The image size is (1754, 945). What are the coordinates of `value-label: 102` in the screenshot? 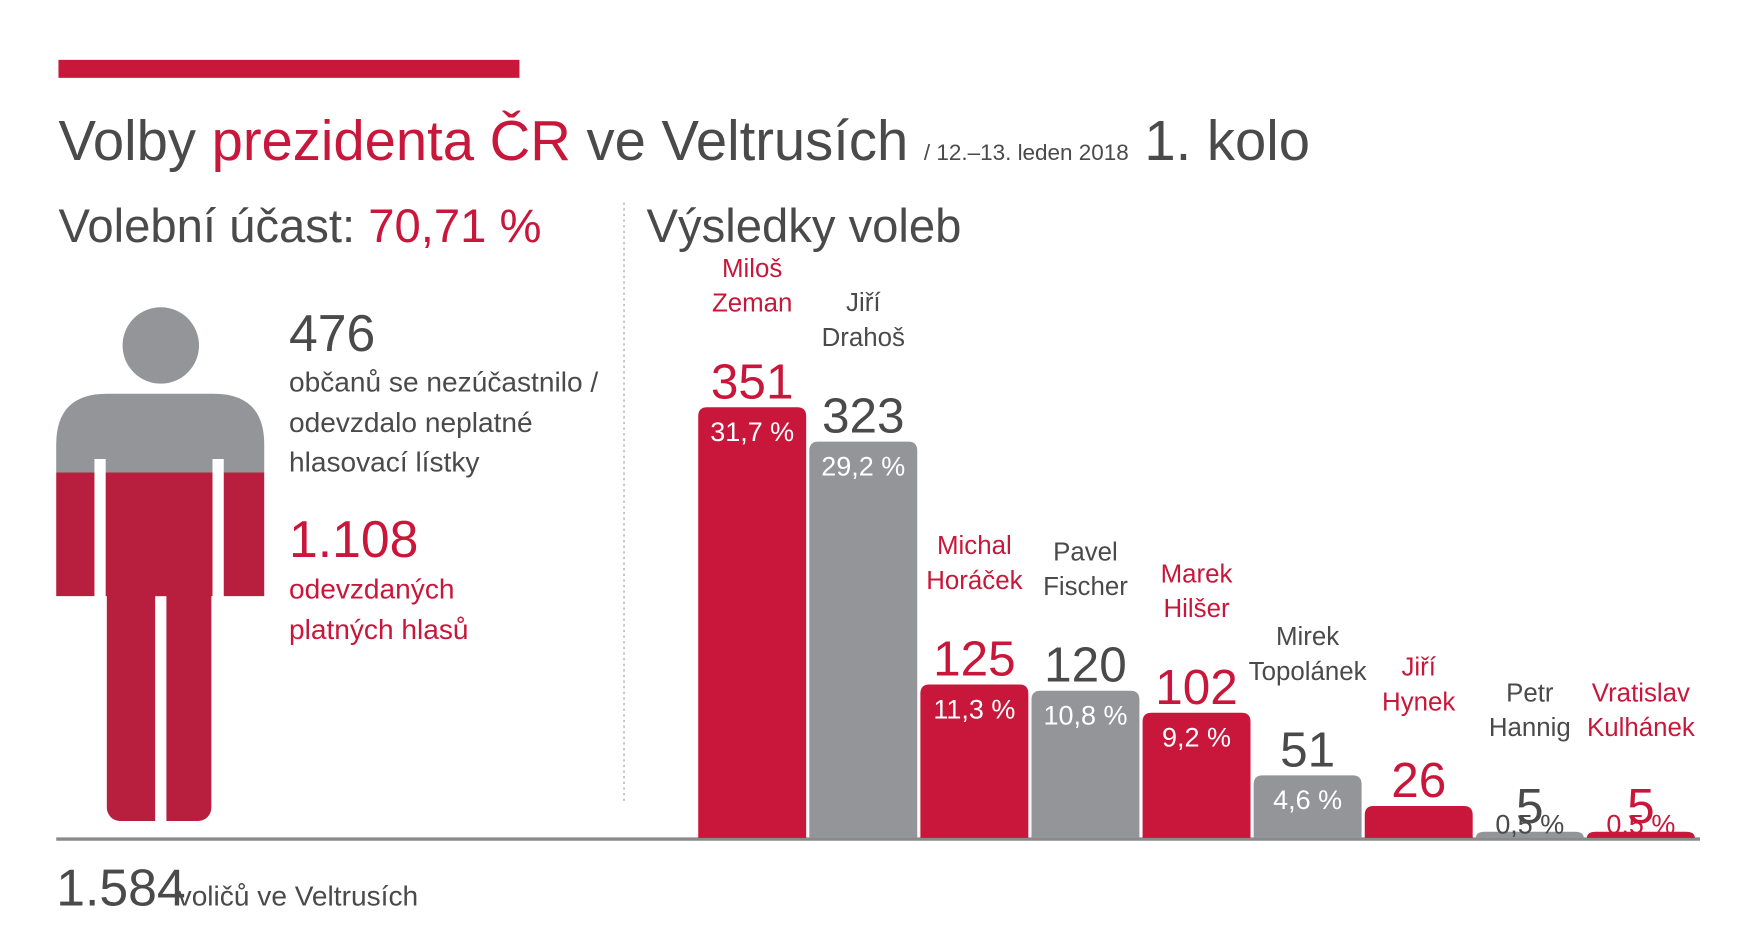 It's located at (1196, 687).